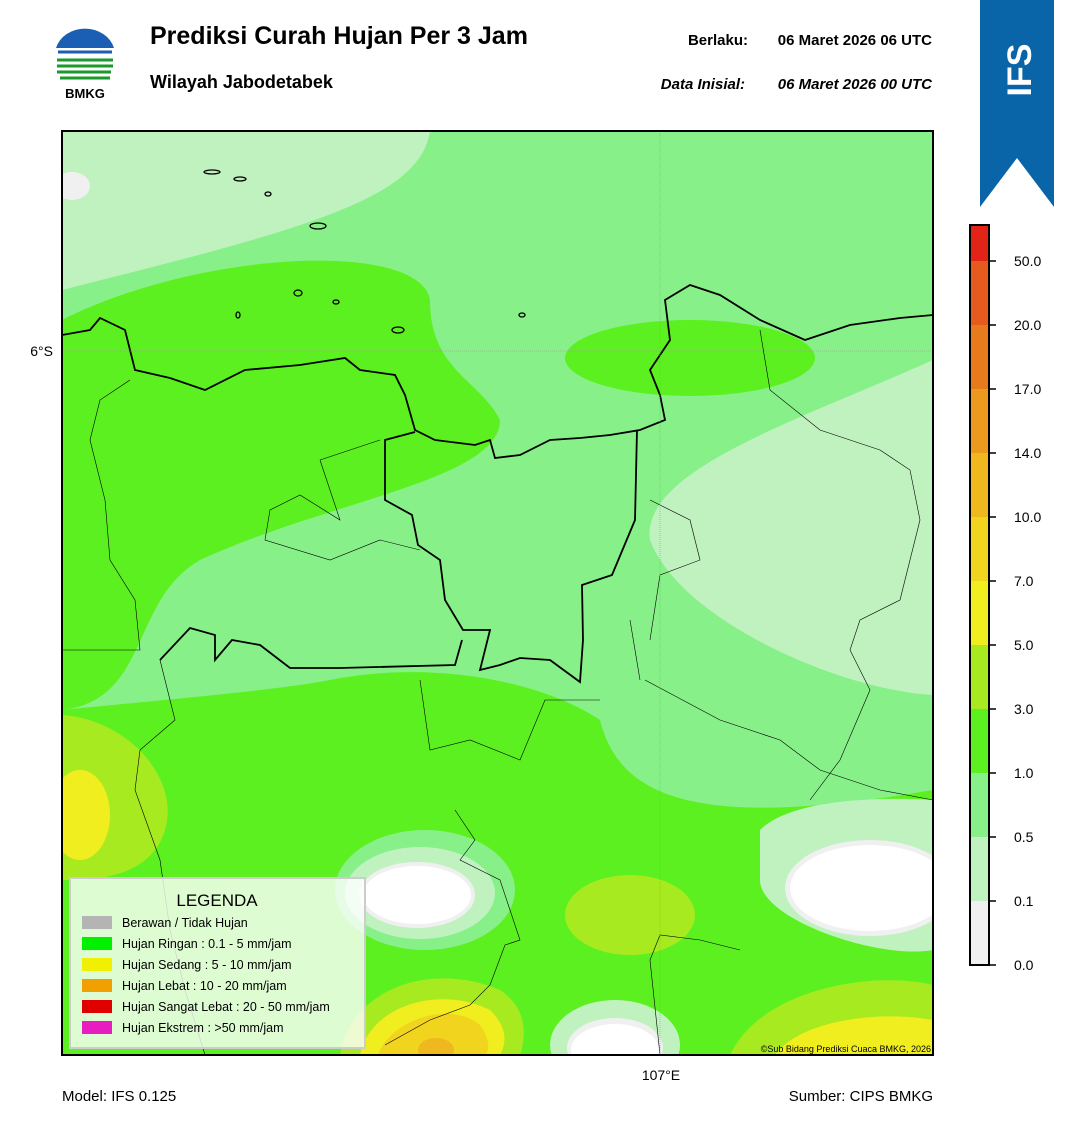  What do you see at coordinates (861, 1096) in the screenshot?
I see `source: Sumber: CIPS BMKG` at bounding box center [861, 1096].